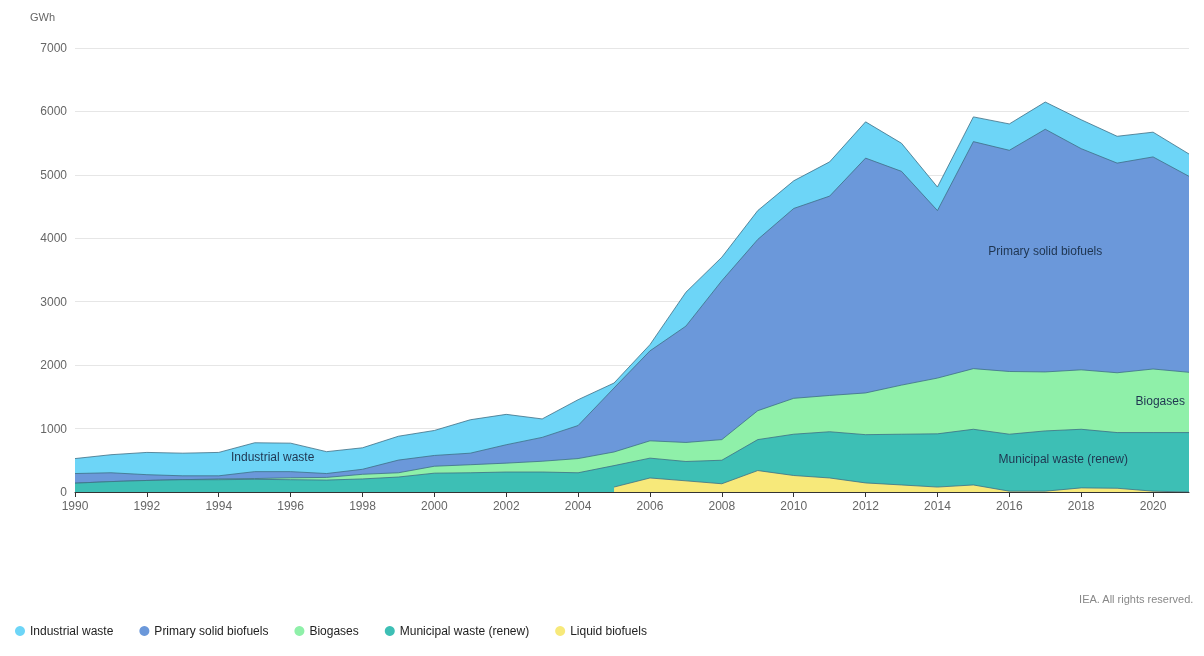 The image size is (1204, 656). I want to click on y-tick-label: 5000, so click(54, 174).